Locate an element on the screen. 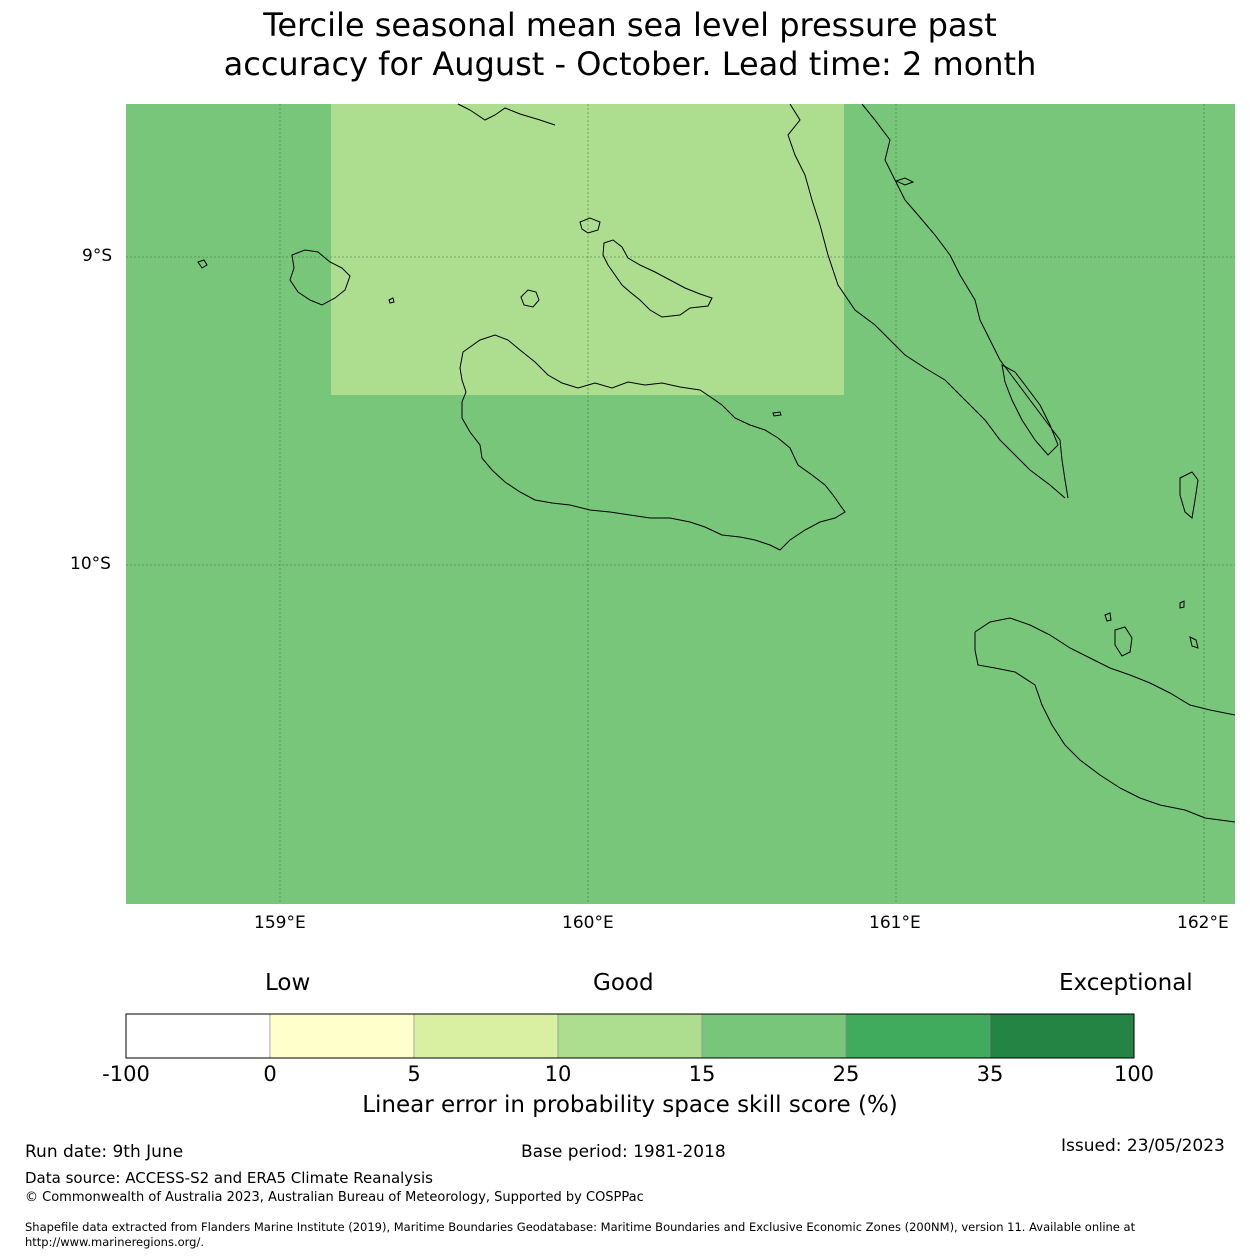 The image size is (1260, 1260). lat-label-9s: 9°S is located at coordinates (97, 256).